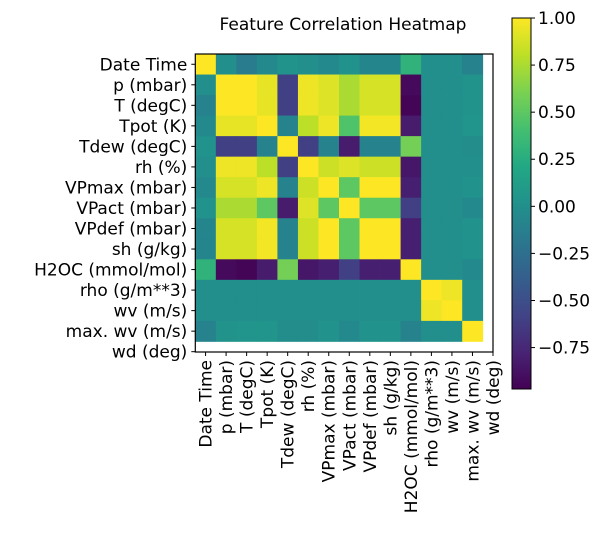 Image resolution: width=609 pixels, height=551 pixels. I want to click on x-tick-label: VPmax (mbar), so click(330, 421).